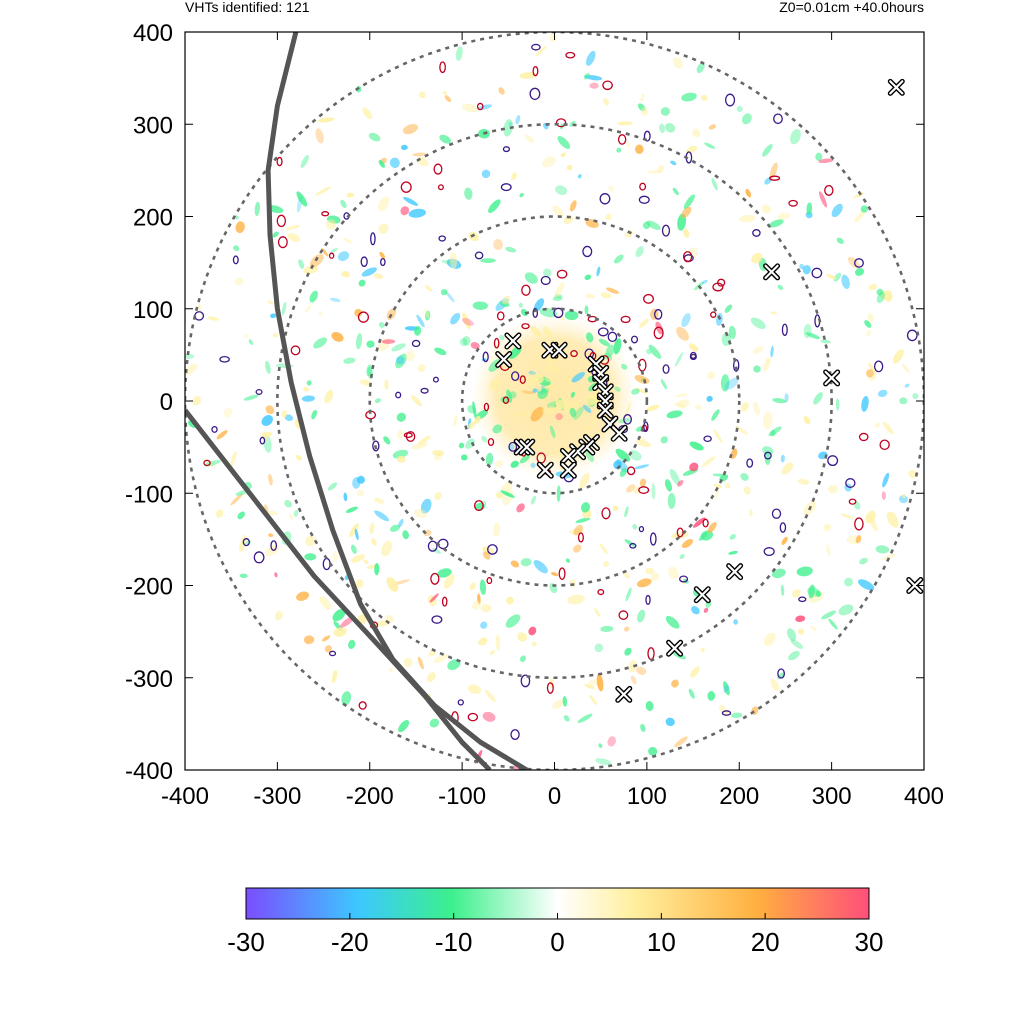  I want to click on colorbar-tick-label: 20, so click(765, 942).